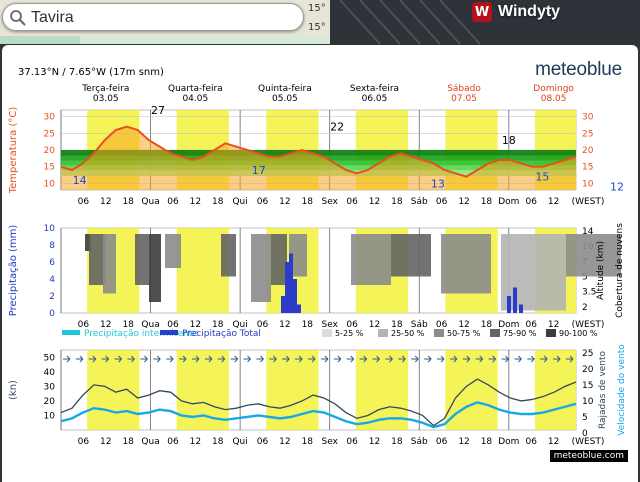 This screenshot has width=640, height=482. What do you see at coordinates (221, 334) in the screenshot?
I see `legend-precip-total: Precipitação Total` at bounding box center [221, 334].